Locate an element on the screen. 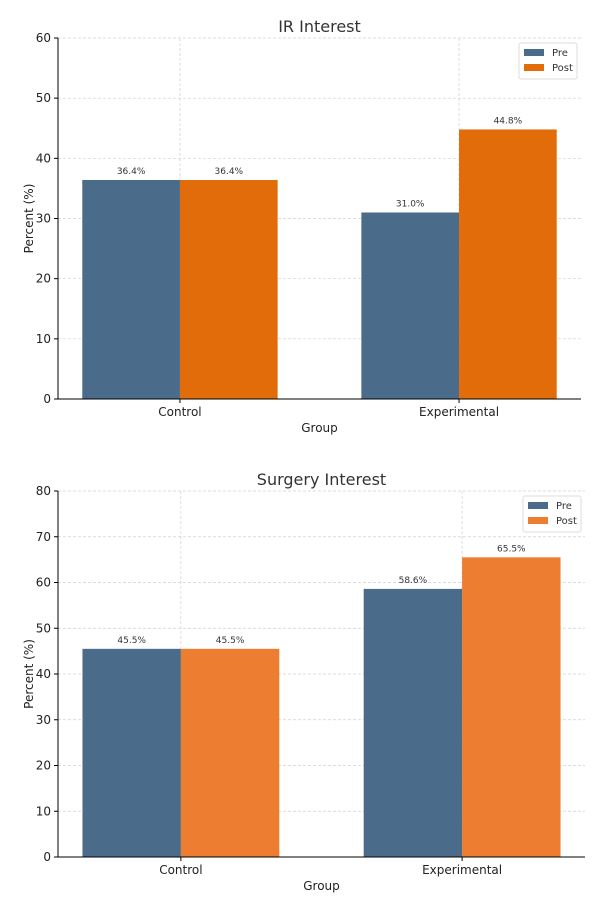 The height and width of the screenshot is (898, 614). data-label: 31.0% is located at coordinates (410, 204).